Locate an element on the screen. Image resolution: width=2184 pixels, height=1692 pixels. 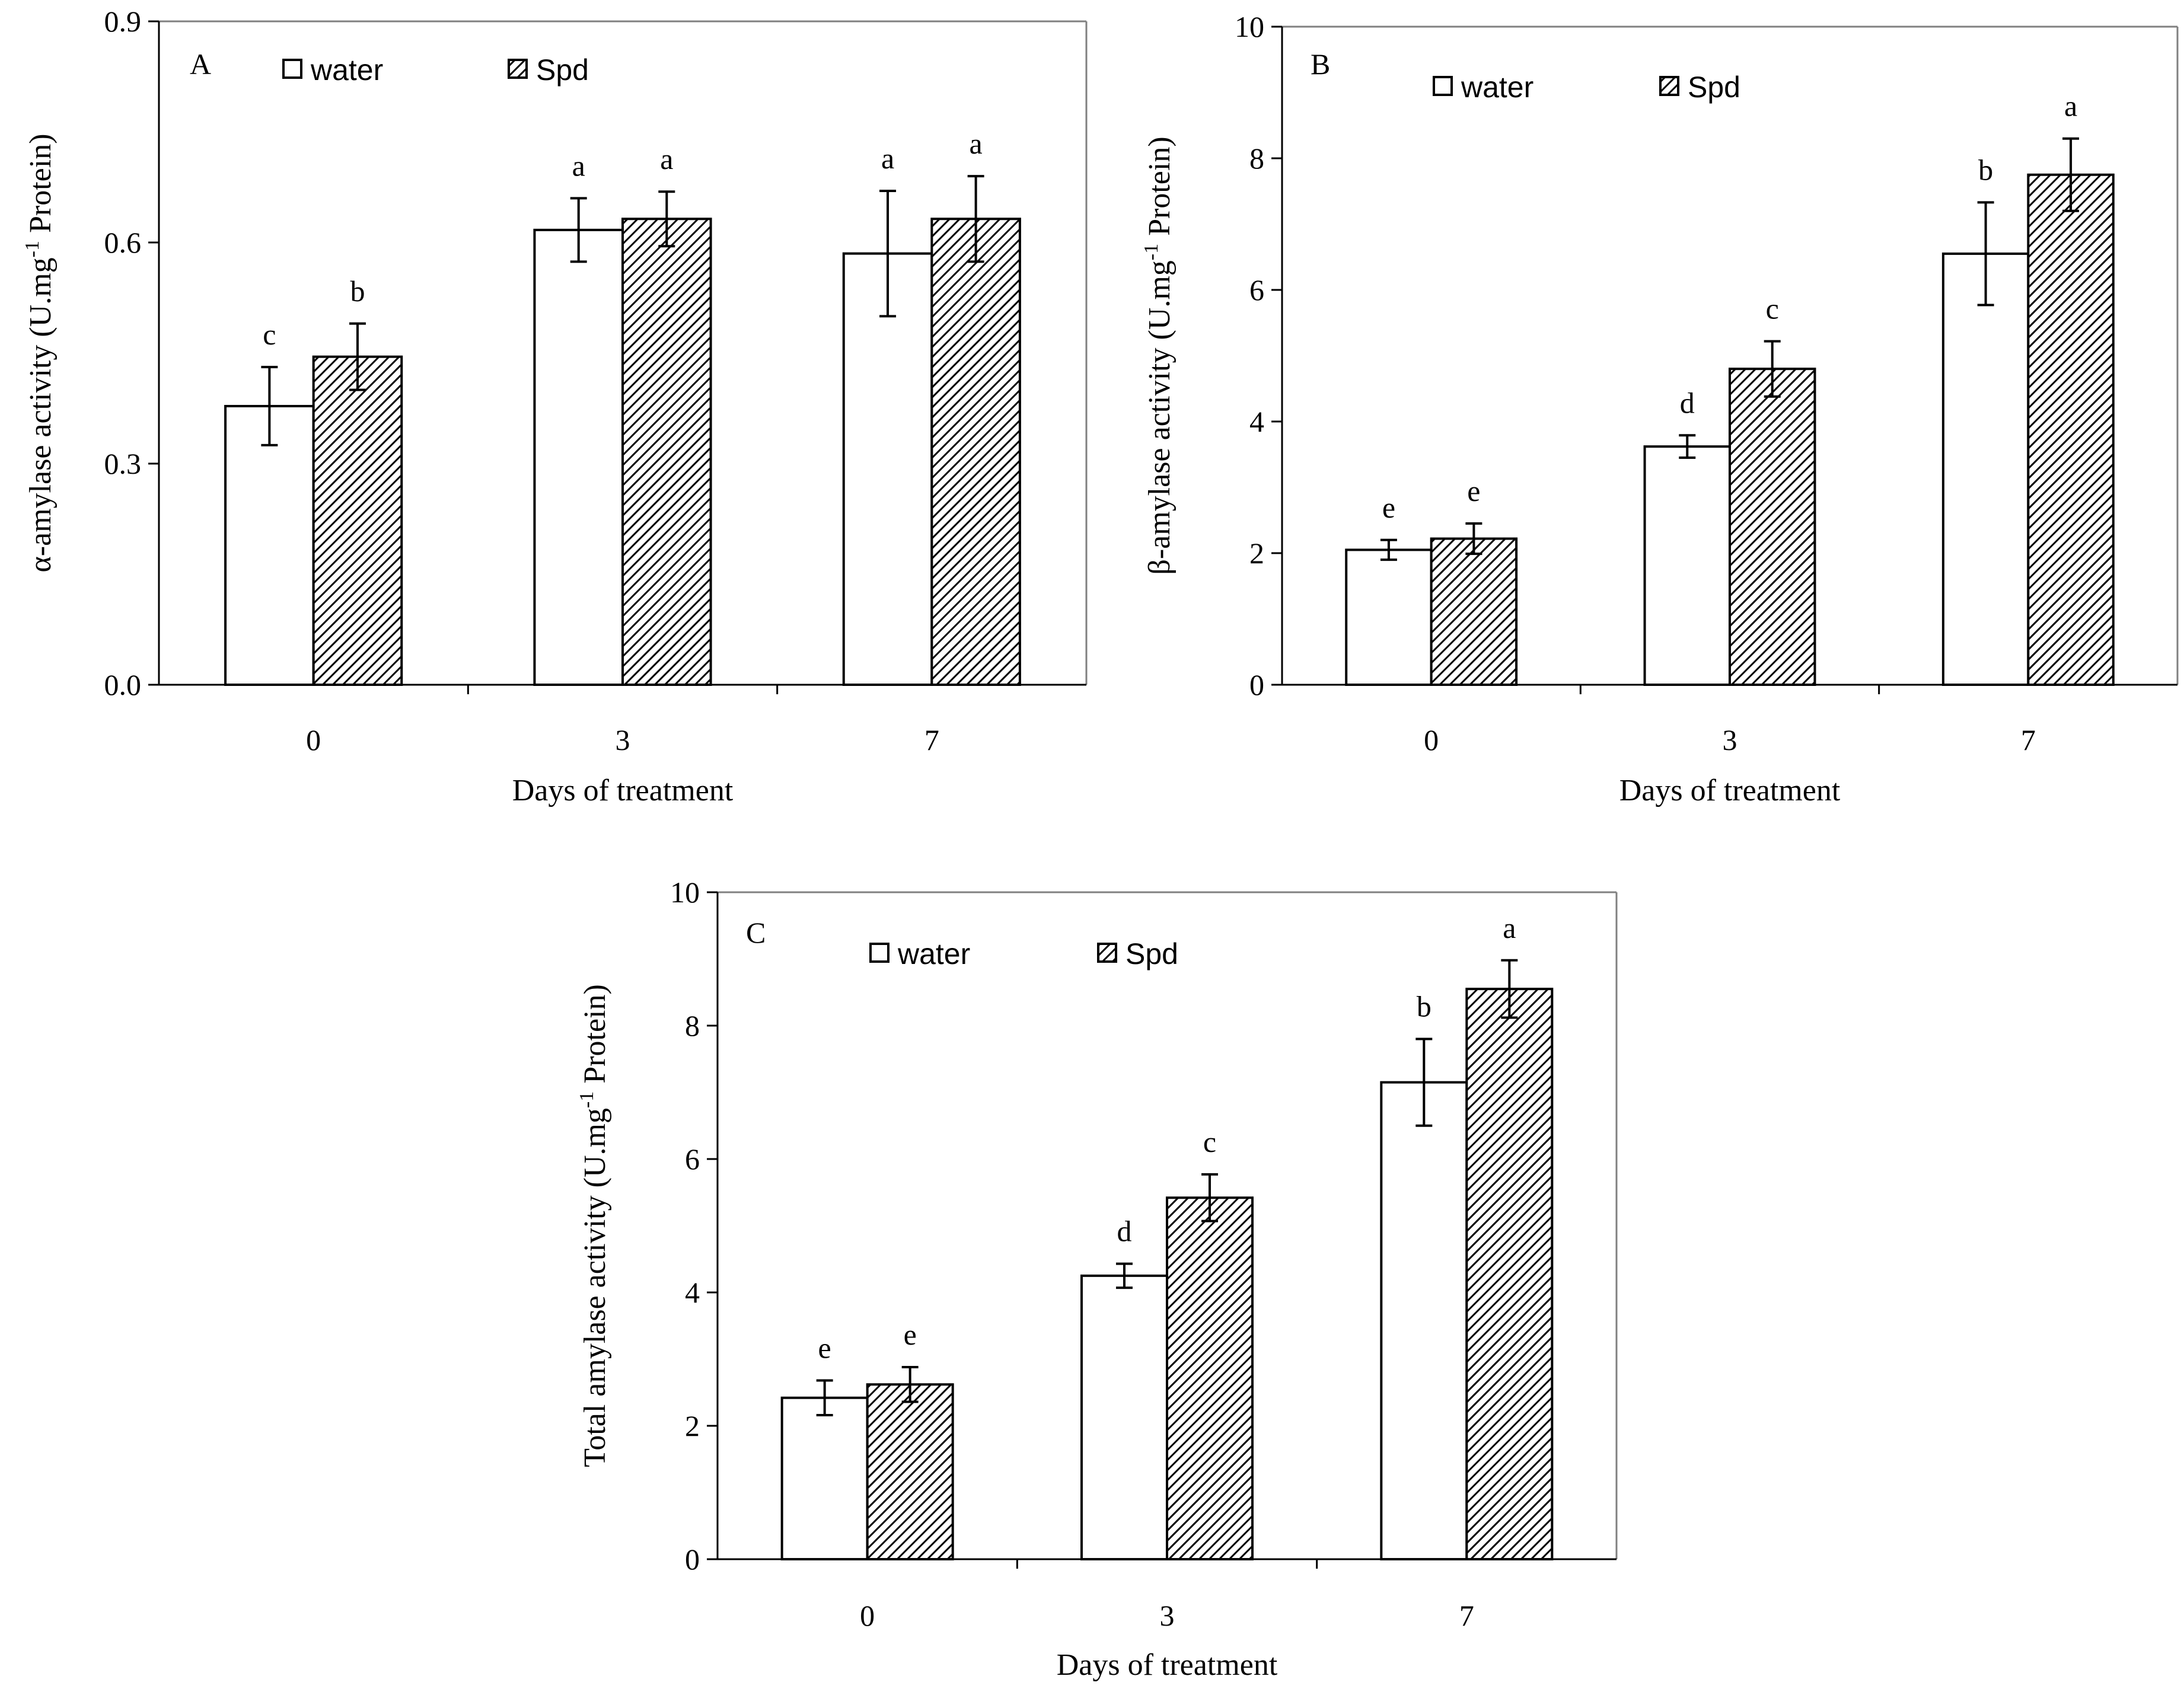
panel-label: B is located at coordinates (1320, 64).